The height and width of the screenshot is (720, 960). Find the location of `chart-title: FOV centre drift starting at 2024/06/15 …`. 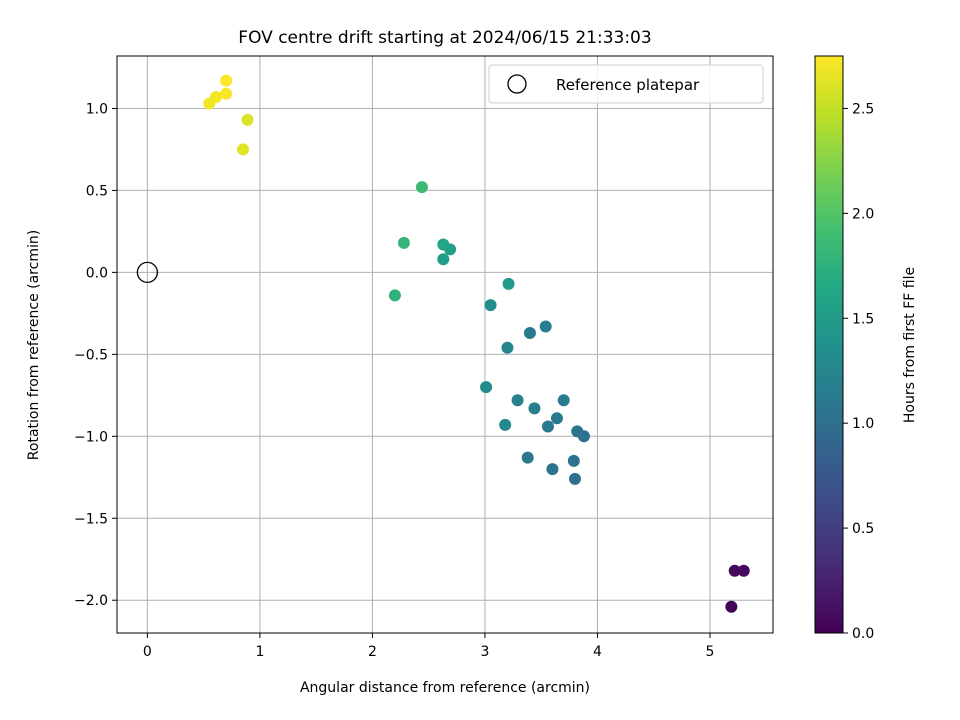

chart-title: FOV centre drift starting at 2024/06/15 … is located at coordinates (444, 38).